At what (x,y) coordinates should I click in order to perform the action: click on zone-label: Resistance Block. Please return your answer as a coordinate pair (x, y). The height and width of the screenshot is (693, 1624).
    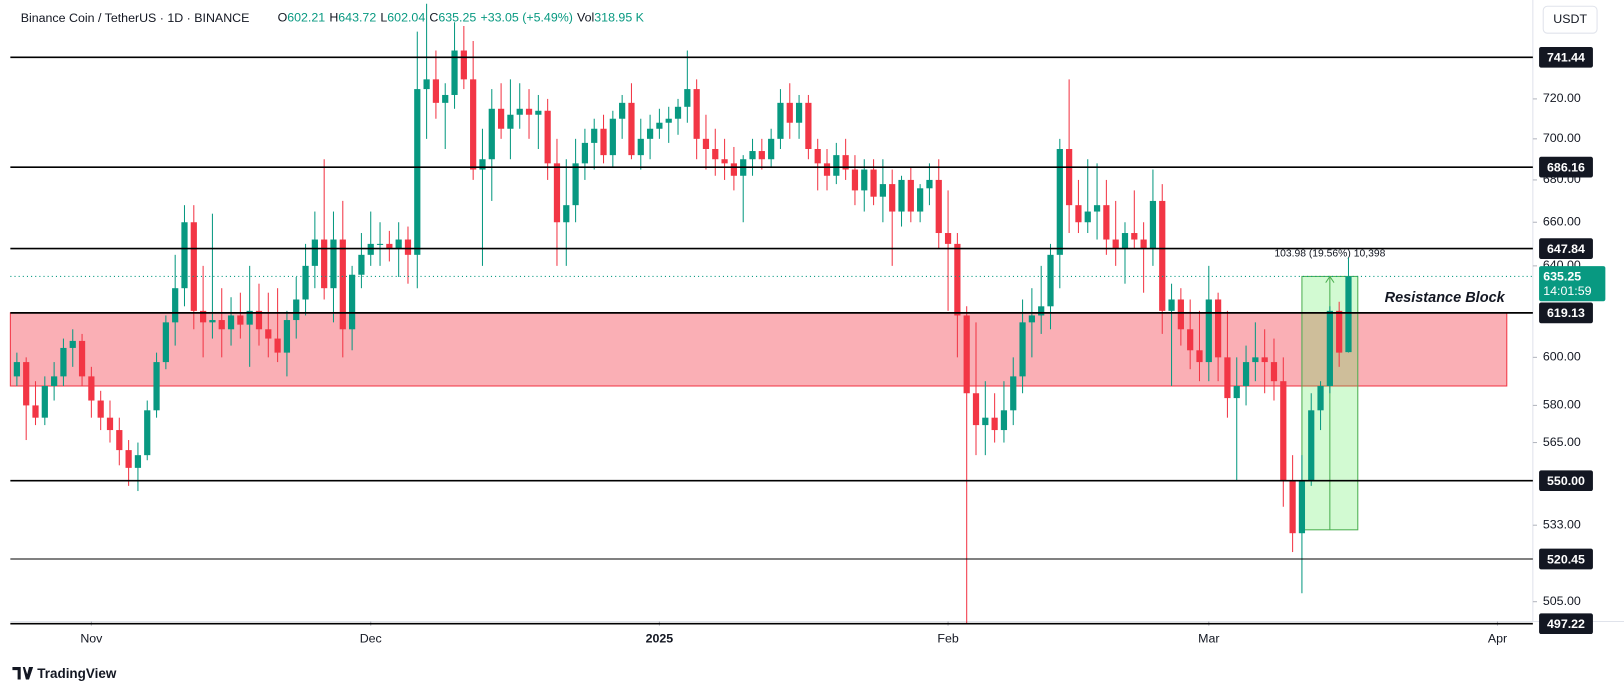
    Looking at the image, I should click on (1445, 298).